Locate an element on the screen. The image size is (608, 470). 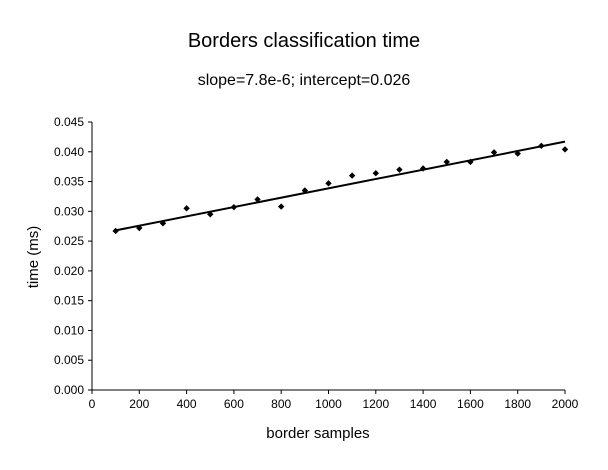
x-tick-label: 0 is located at coordinates (92, 404).